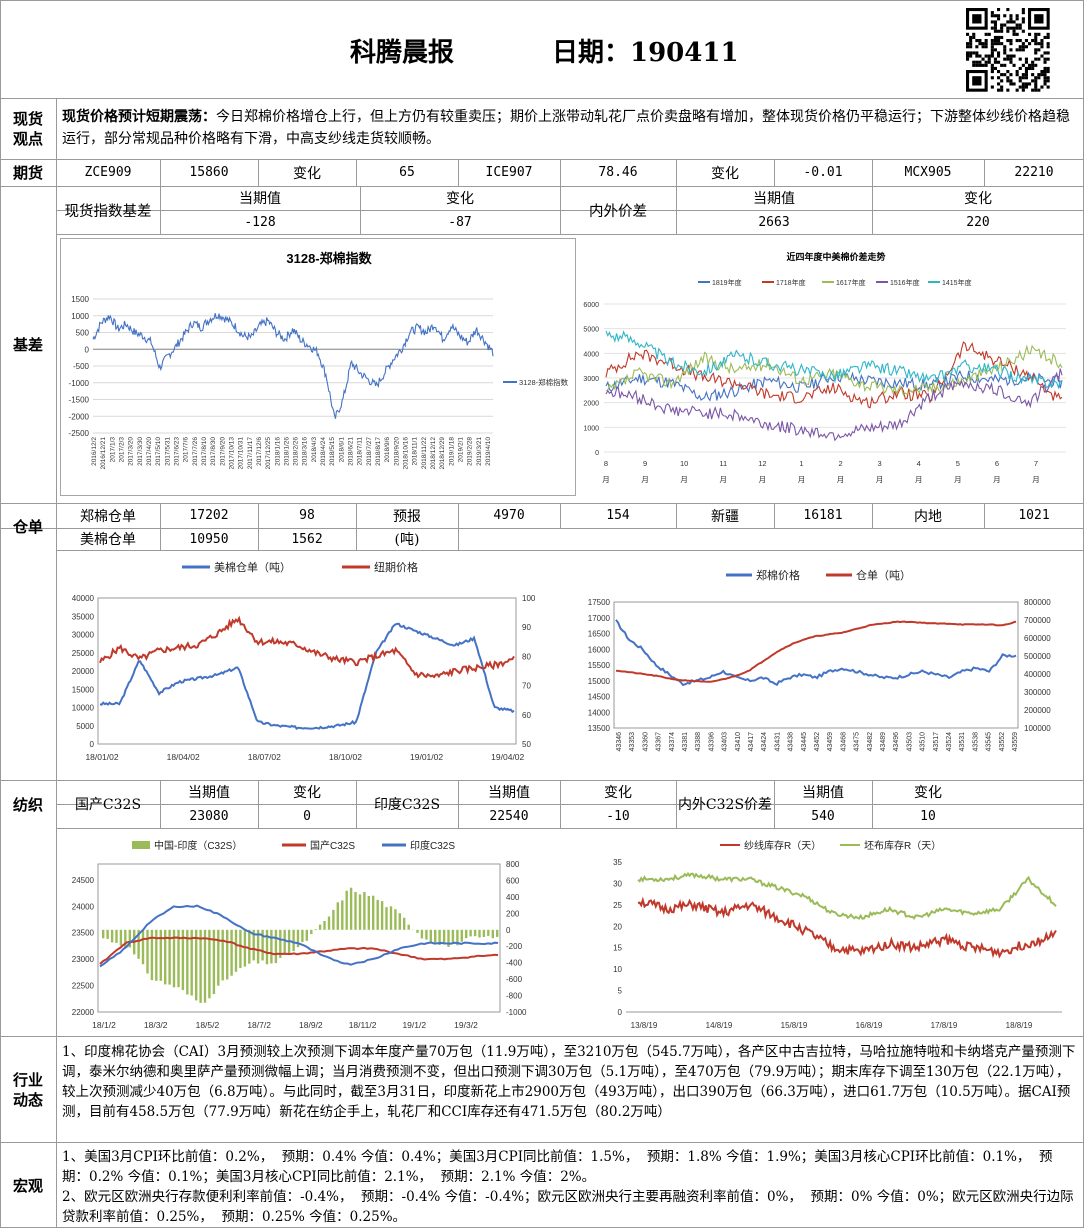 This screenshot has height=1228, width=1084. Describe the element at coordinates (509, 515) in the screenshot. I see `warehouse-cell: 4970` at that location.